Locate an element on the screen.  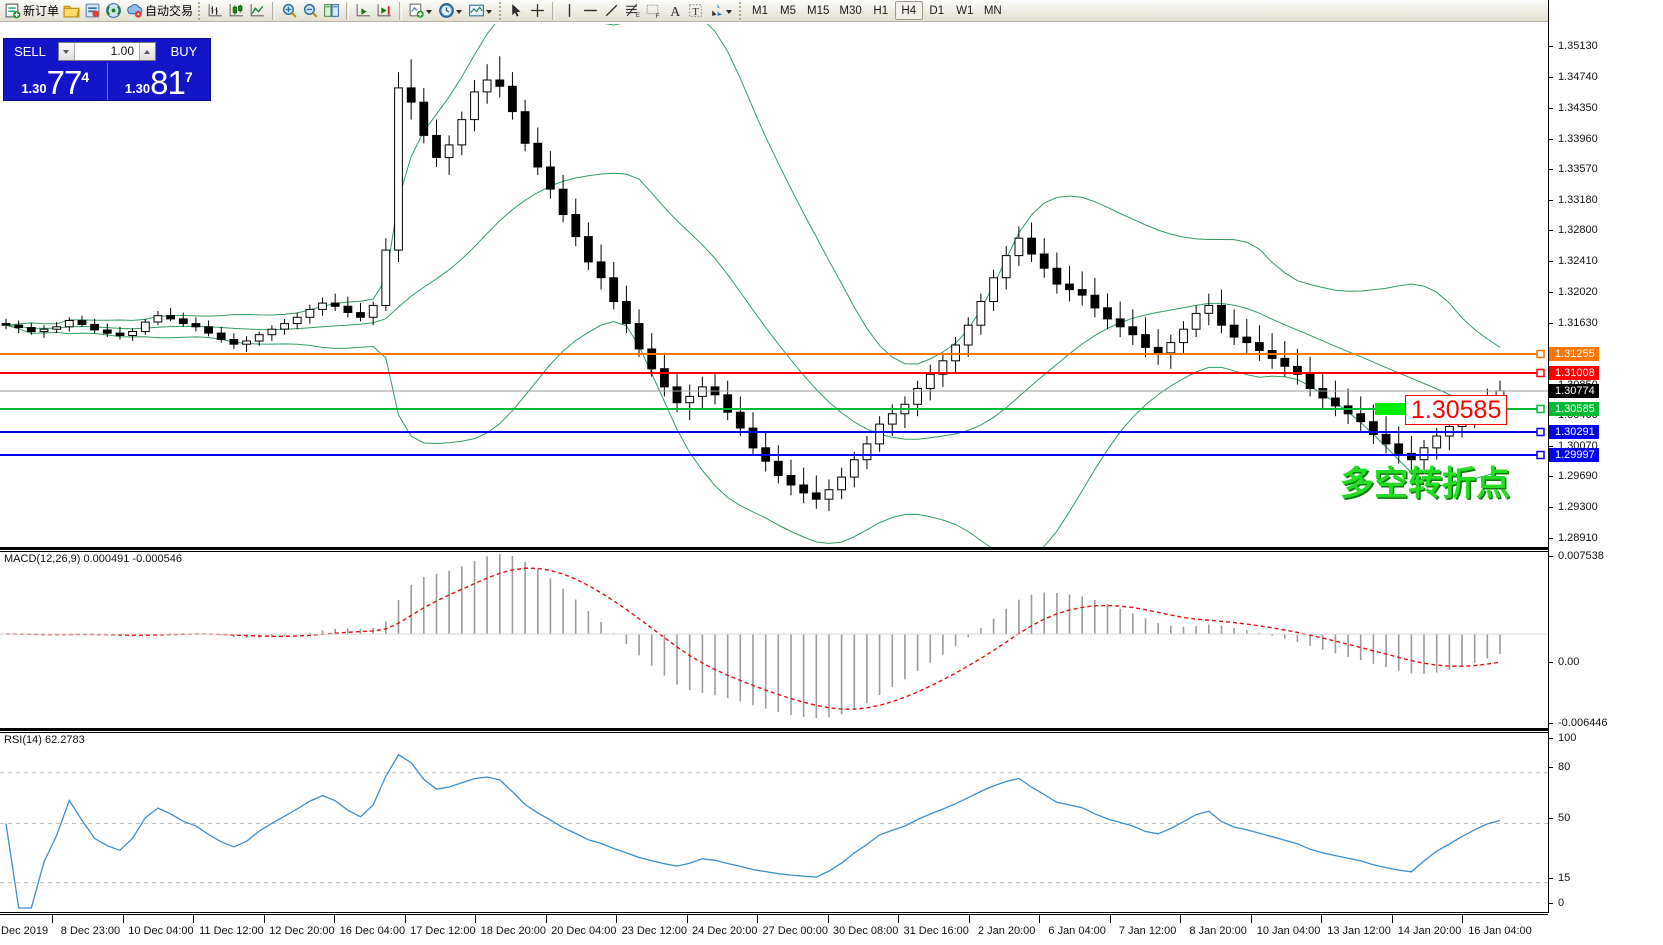
text-icon: A is located at coordinates (675, 11).